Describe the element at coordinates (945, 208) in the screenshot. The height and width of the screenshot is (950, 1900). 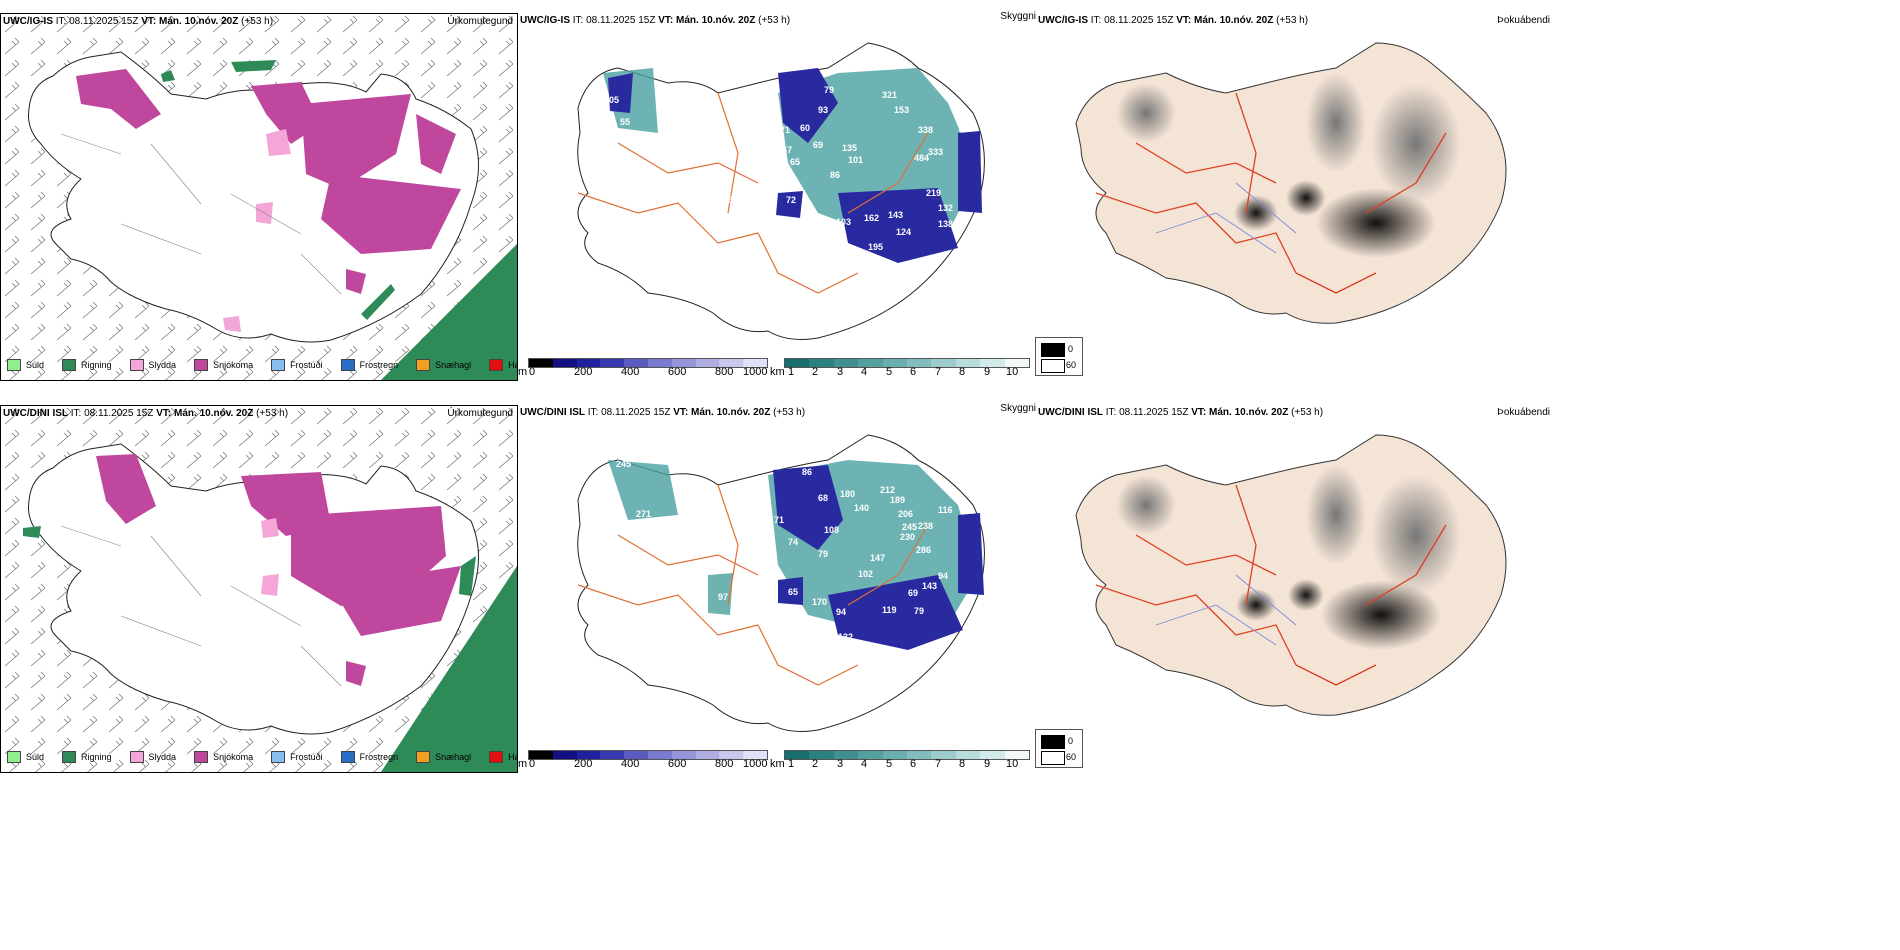
I see `visibility-value: 132` at that location.